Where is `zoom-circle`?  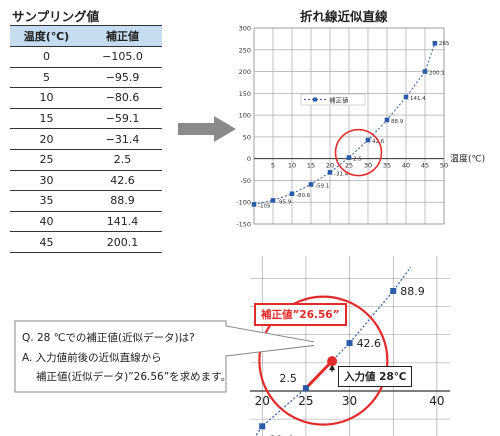
zoom-circle is located at coordinates (323, 360).